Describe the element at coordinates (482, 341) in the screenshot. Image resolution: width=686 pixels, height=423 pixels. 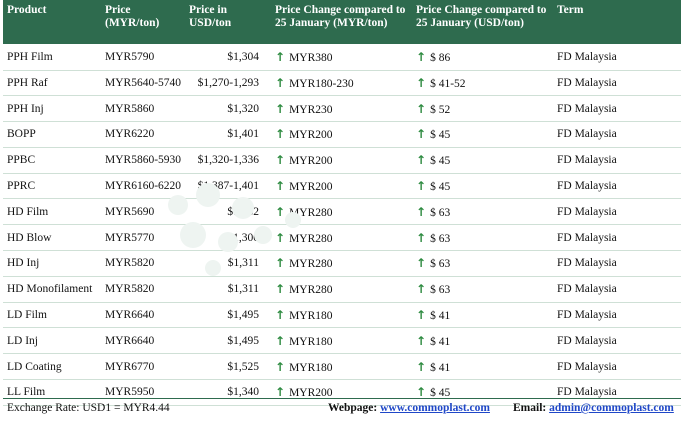
I see `change-usd-cell: ↑ $ 41` at that location.